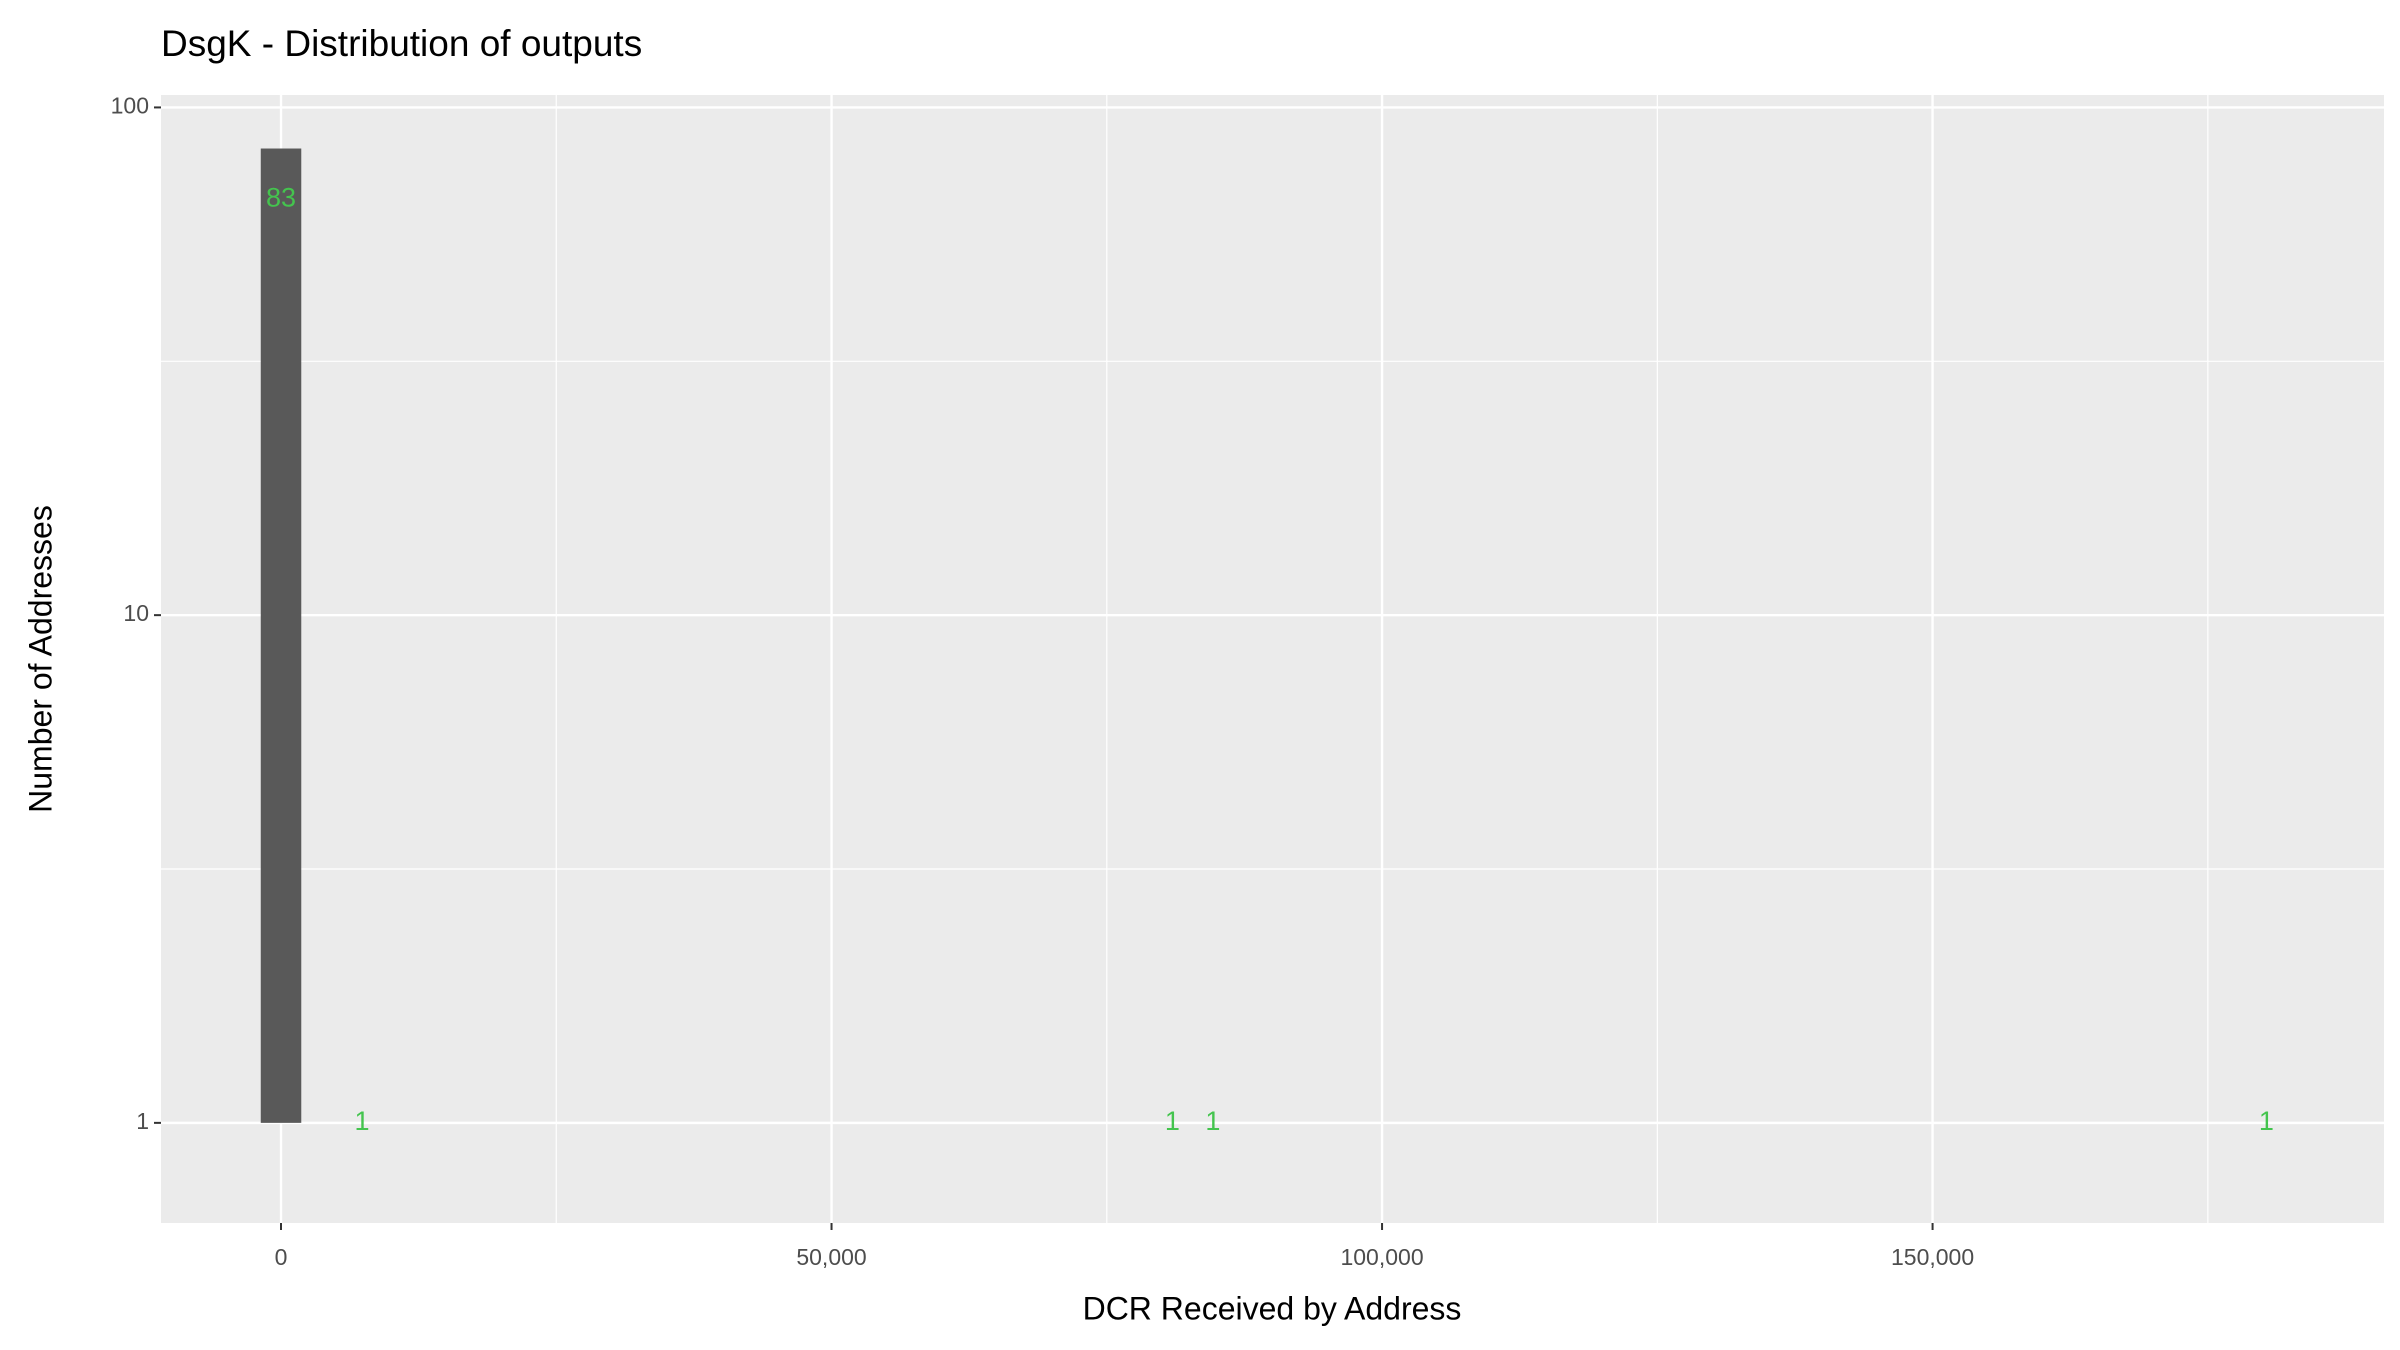 This screenshot has width=2400, height=1350. Describe the element at coordinates (281, 198) in the screenshot. I see `data-label: 83` at that location.